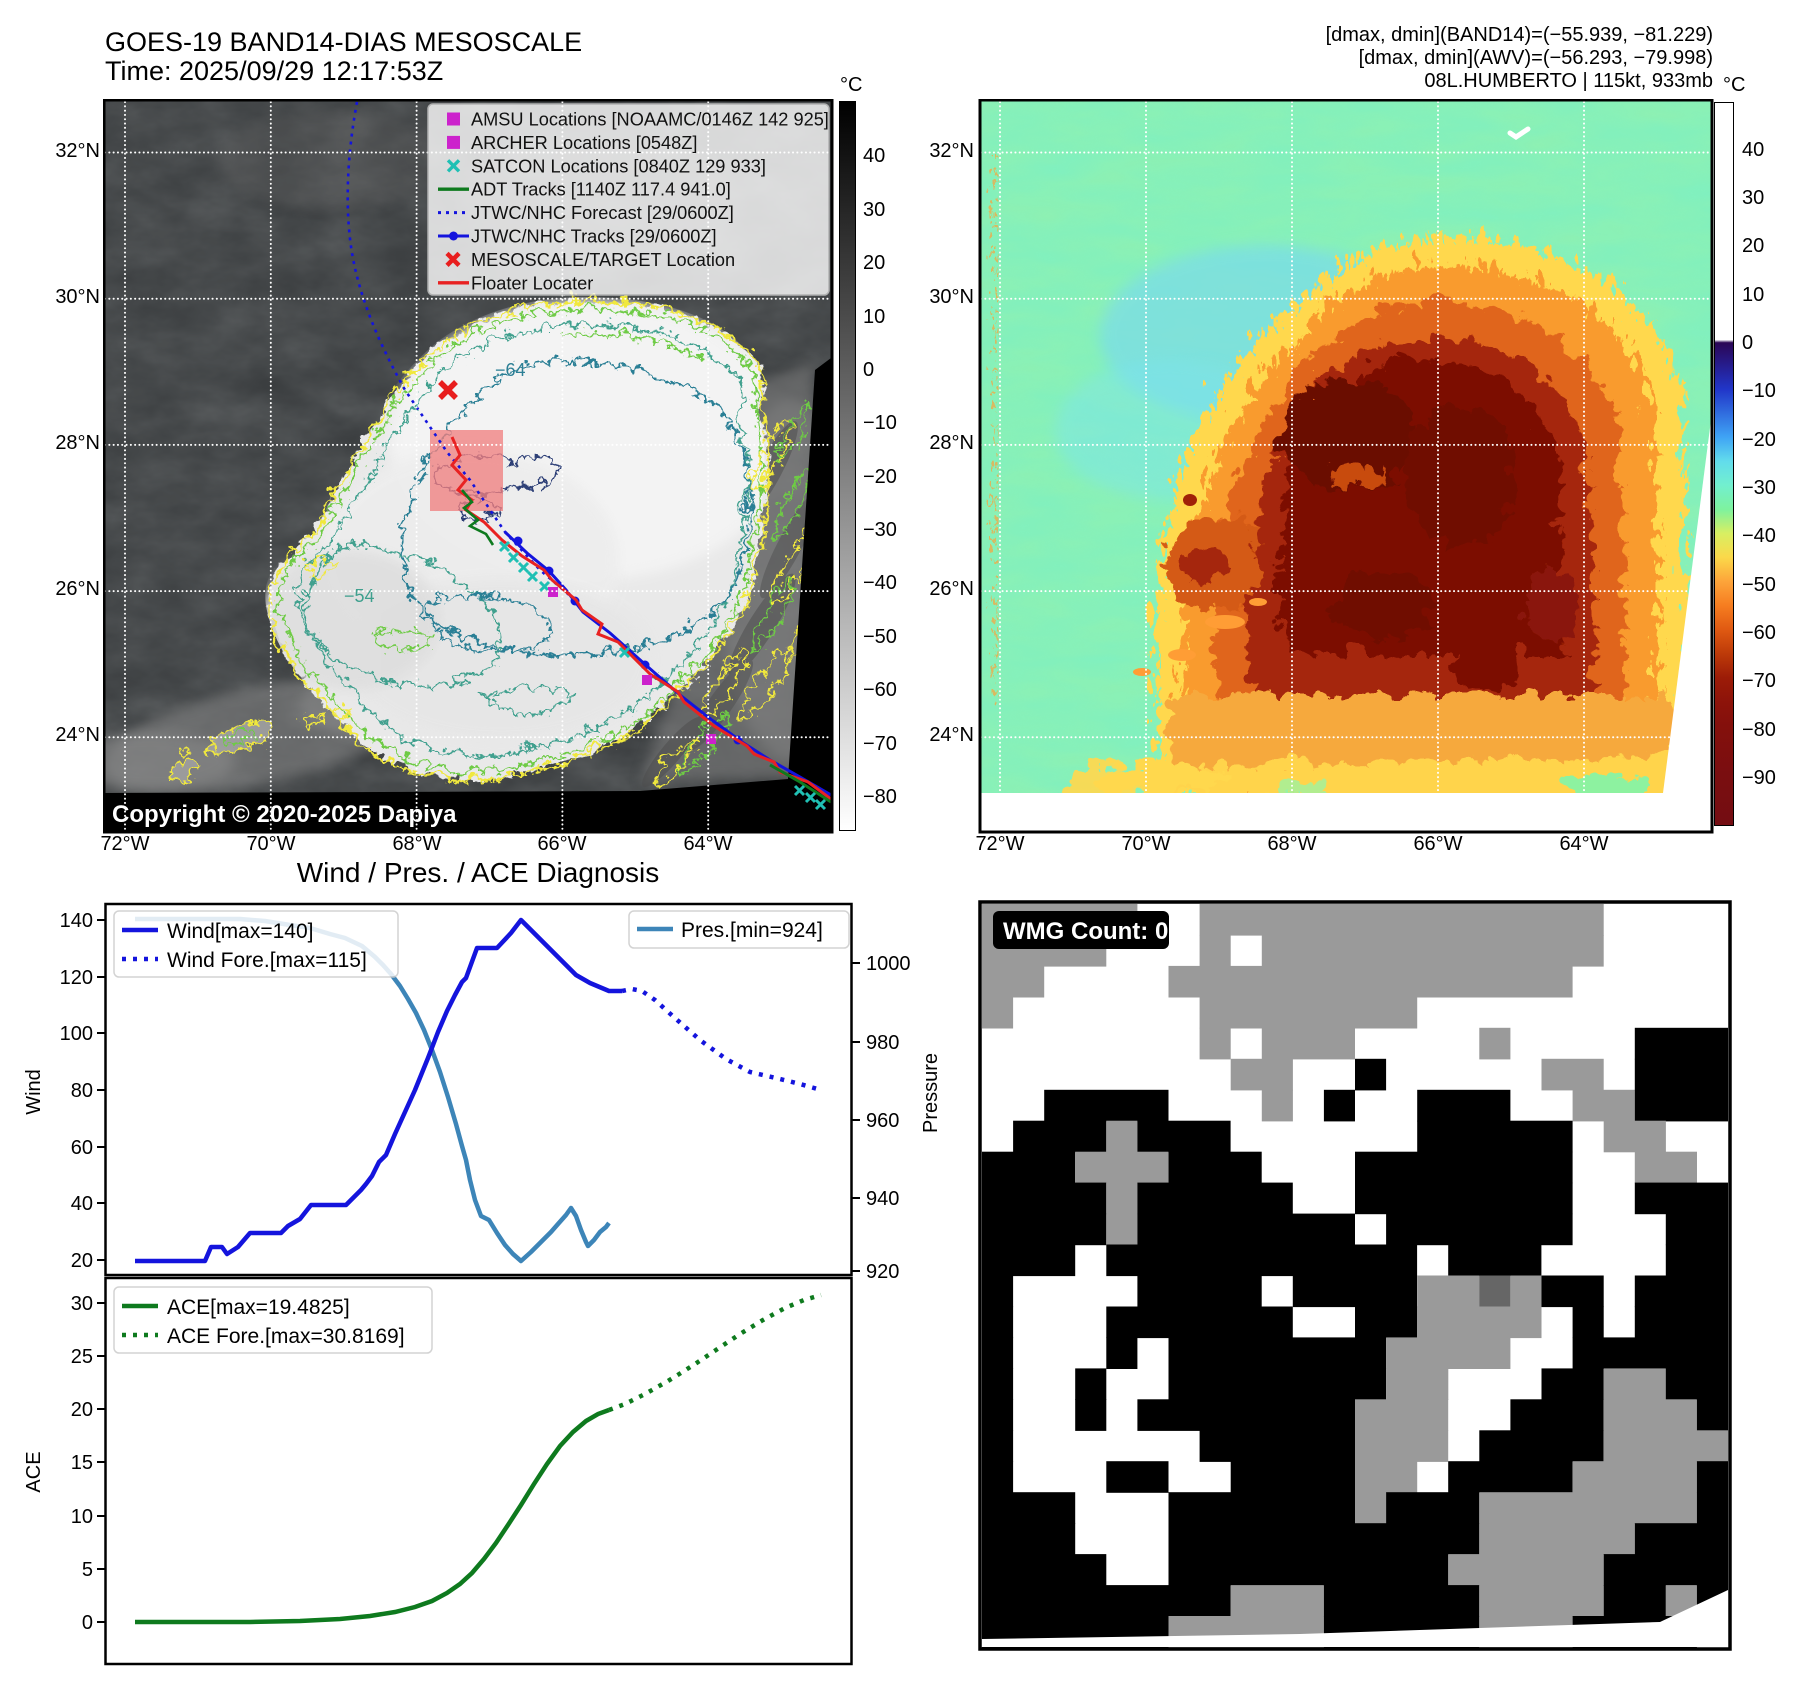 The image size is (1797, 1690). What do you see at coordinates (618, 166) in the screenshot?
I see `svg-text:SATCON Locations [0840Z 129 93: SATCON Locations [0840Z 129 933]` at bounding box center [618, 166].